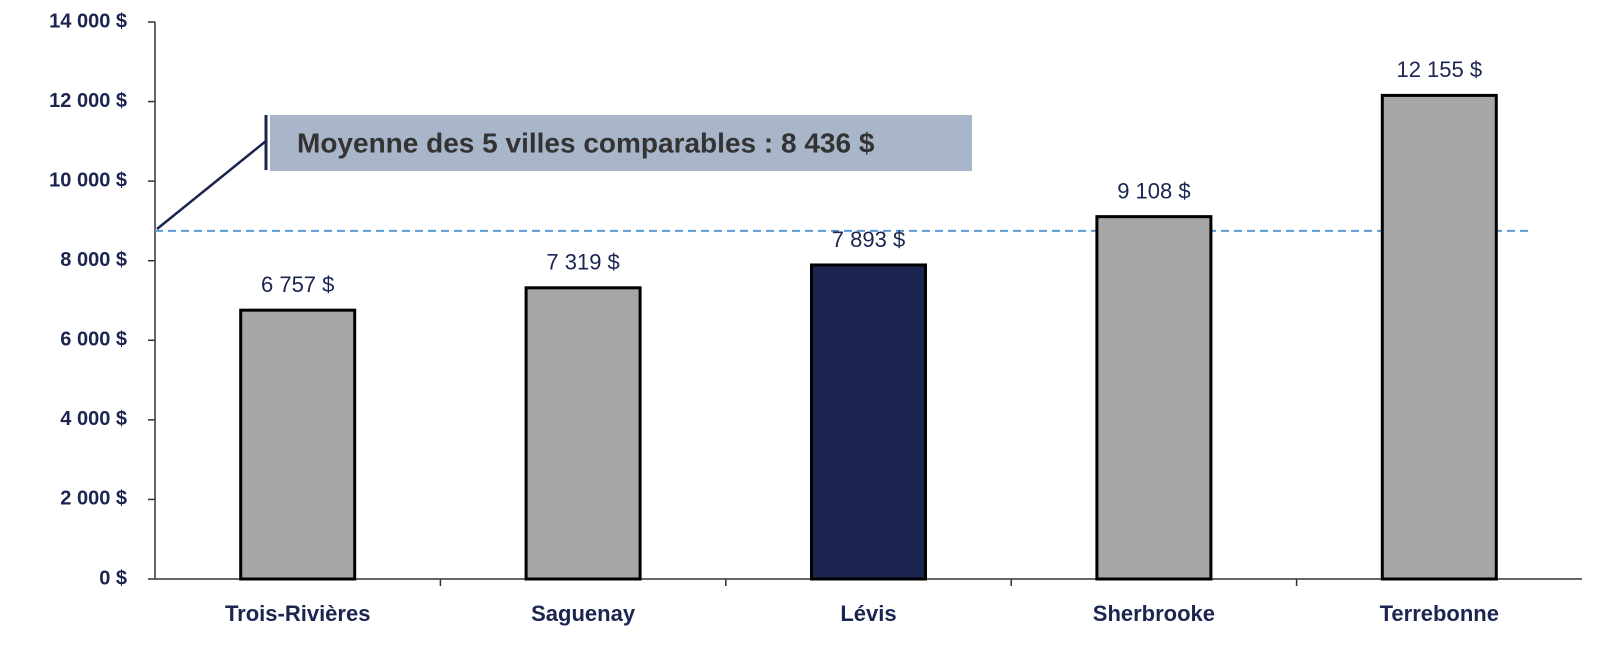  Describe the element at coordinates (1153, 190) in the screenshot. I see `value-label: 9 108 $` at that location.